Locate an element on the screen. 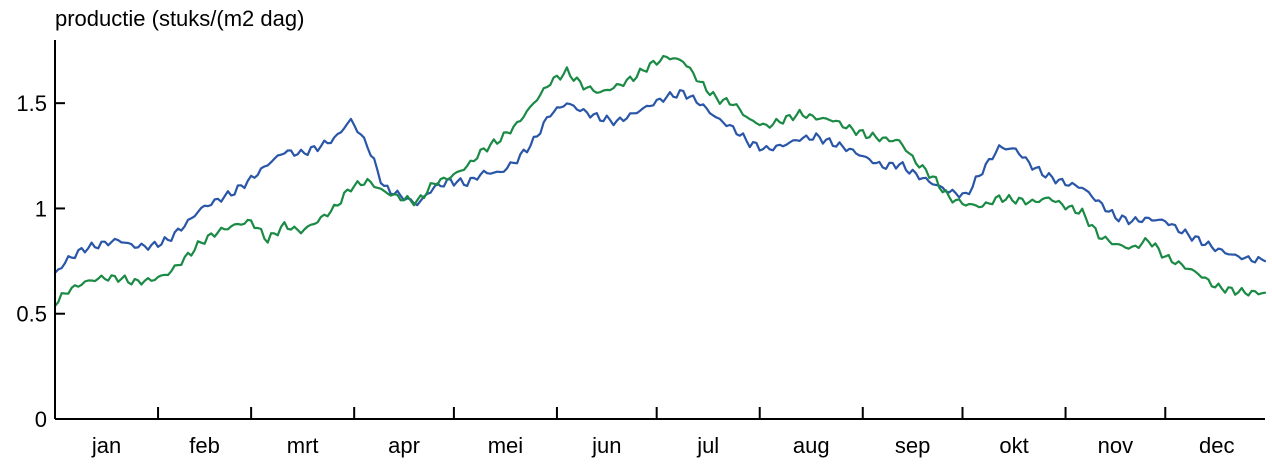  y-tick-label: 1.5 is located at coordinates (31, 103).